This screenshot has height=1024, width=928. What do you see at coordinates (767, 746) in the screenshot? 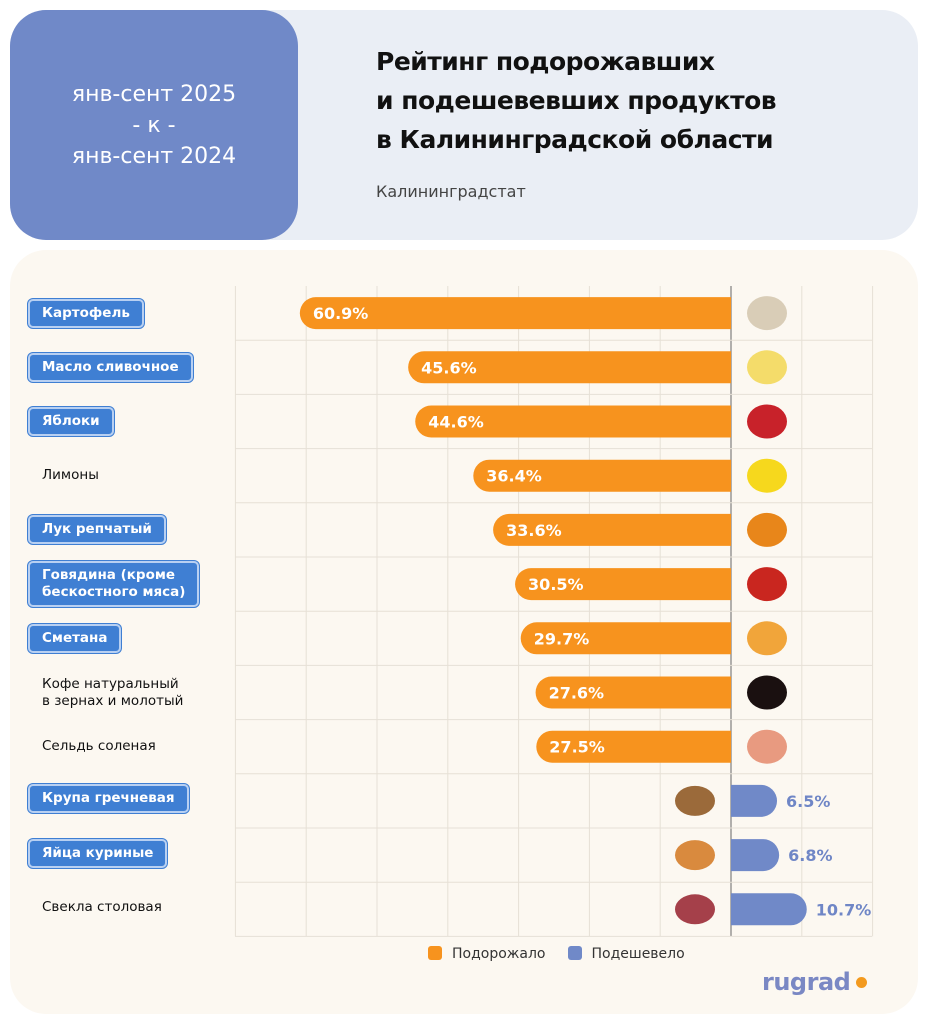
I see `herring-icon` at bounding box center [767, 746].